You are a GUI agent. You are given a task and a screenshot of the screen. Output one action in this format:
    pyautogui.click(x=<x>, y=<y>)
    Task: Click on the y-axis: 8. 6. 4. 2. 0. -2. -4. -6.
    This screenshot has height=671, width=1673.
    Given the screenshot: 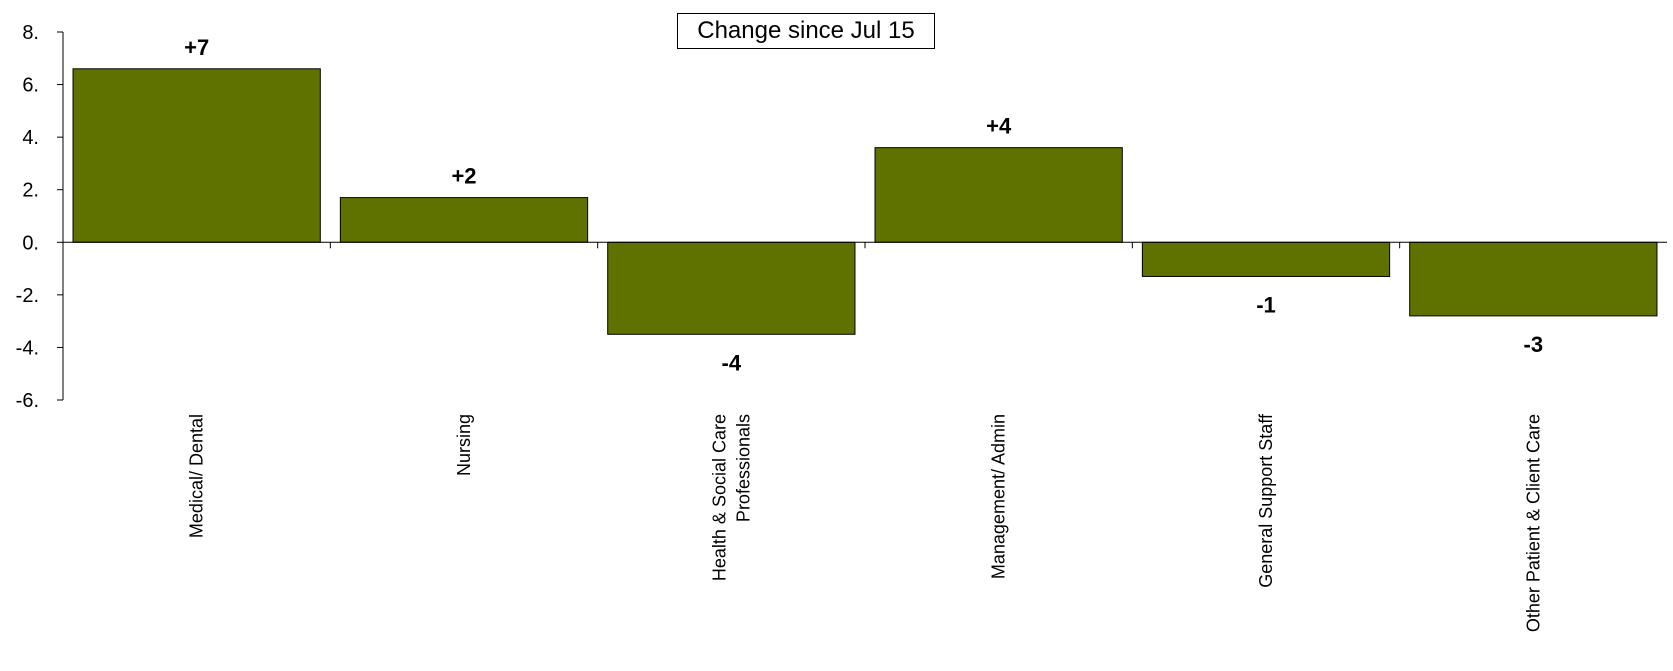 What is the action you would take?
    pyautogui.click(x=40, y=217)
    